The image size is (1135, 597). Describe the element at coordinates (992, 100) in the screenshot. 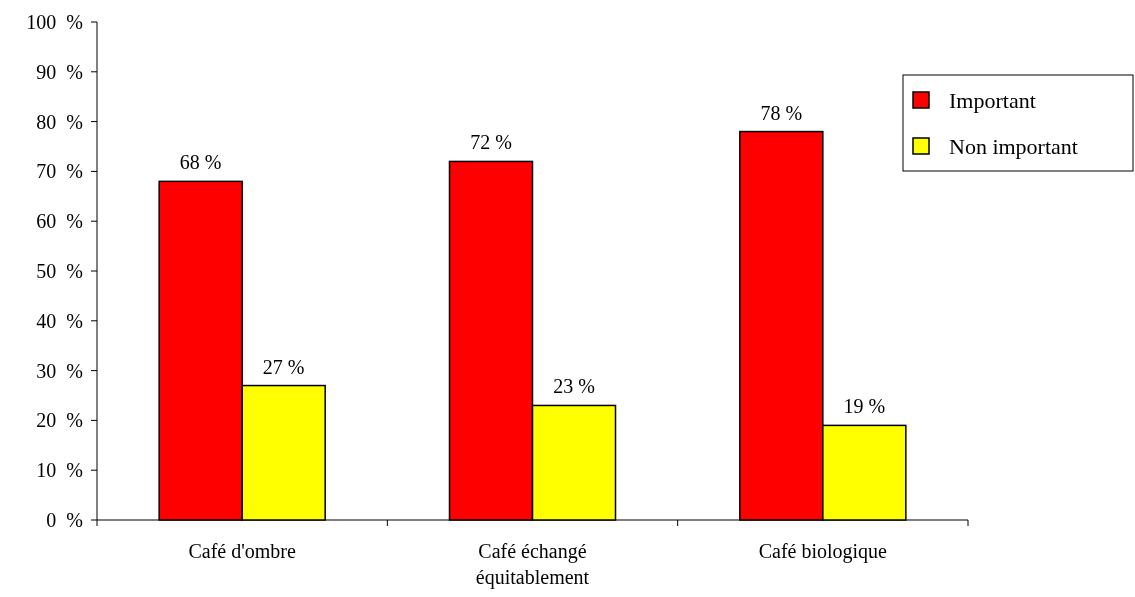

I see `legend-label: Important` at that location.